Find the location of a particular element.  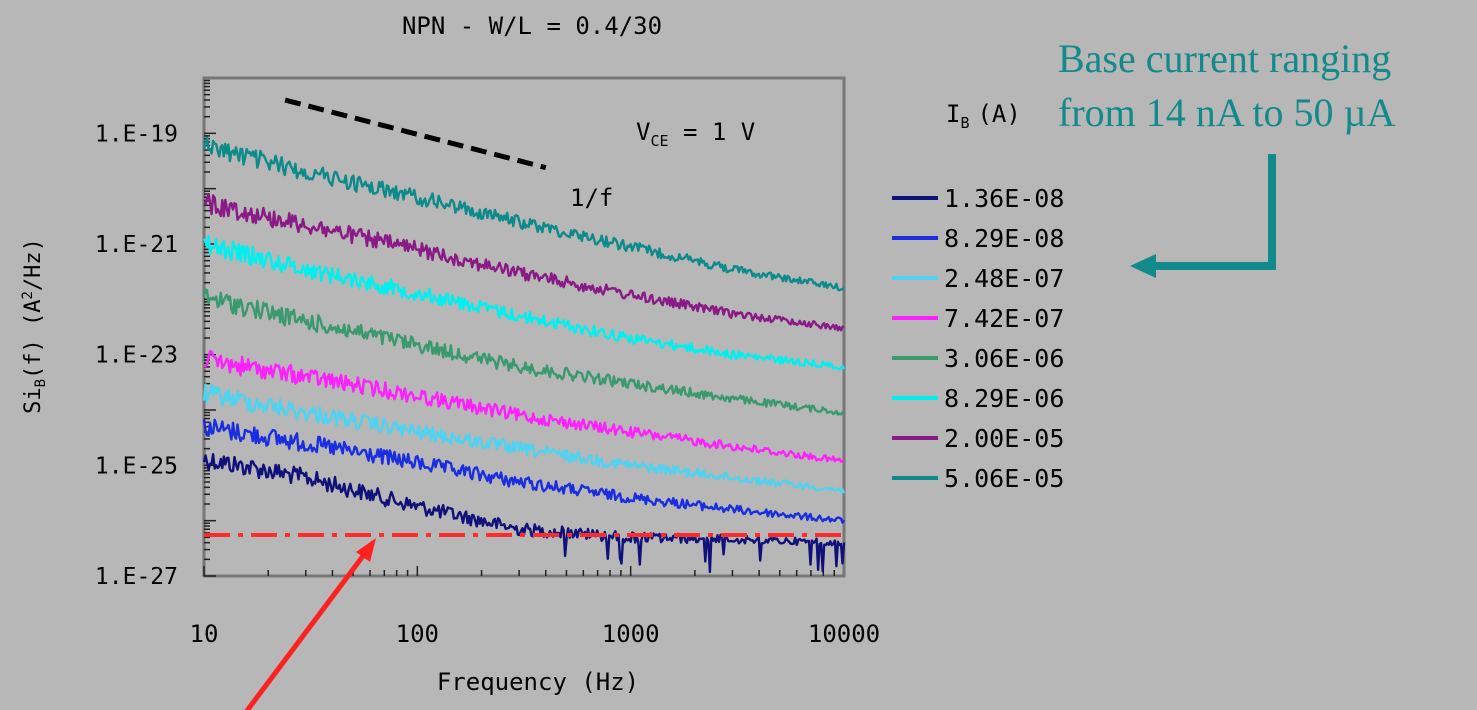

x-tick-label: 10000 is located at coordinates (844, 634).